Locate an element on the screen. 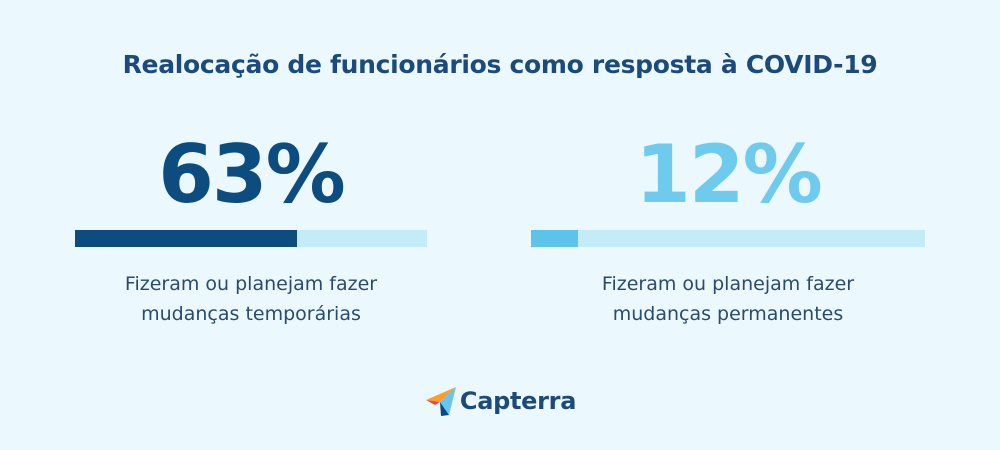 Image resolution: width=1000 pixels, height=450 pixels. stat-temporary-bar-track is located at coordinates (251, 238).